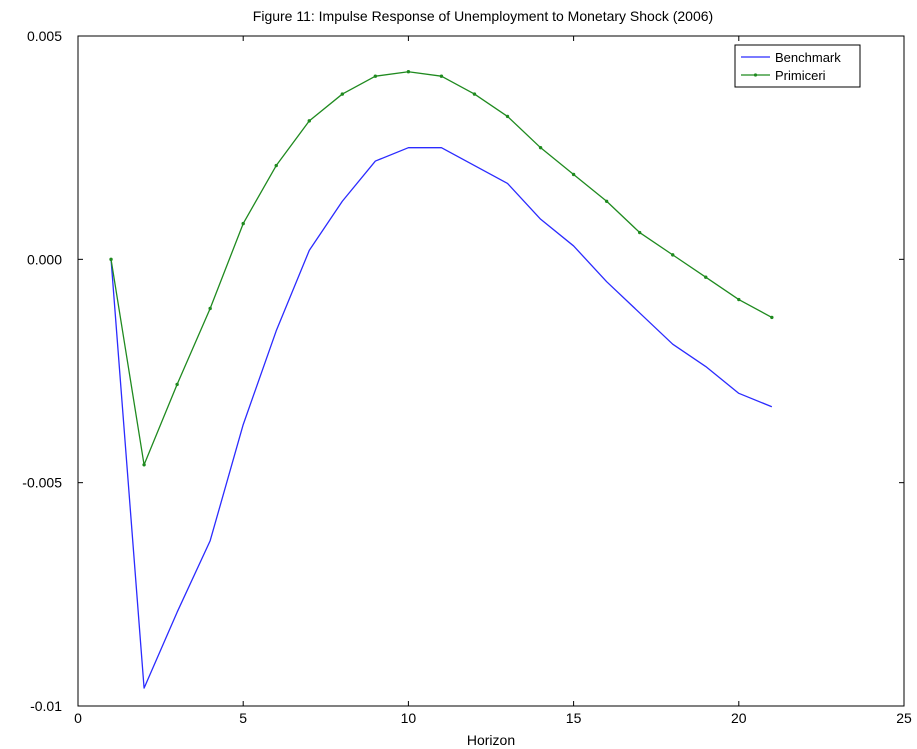  I want to click on y-tick-label: -0.01, so click(46, 706).